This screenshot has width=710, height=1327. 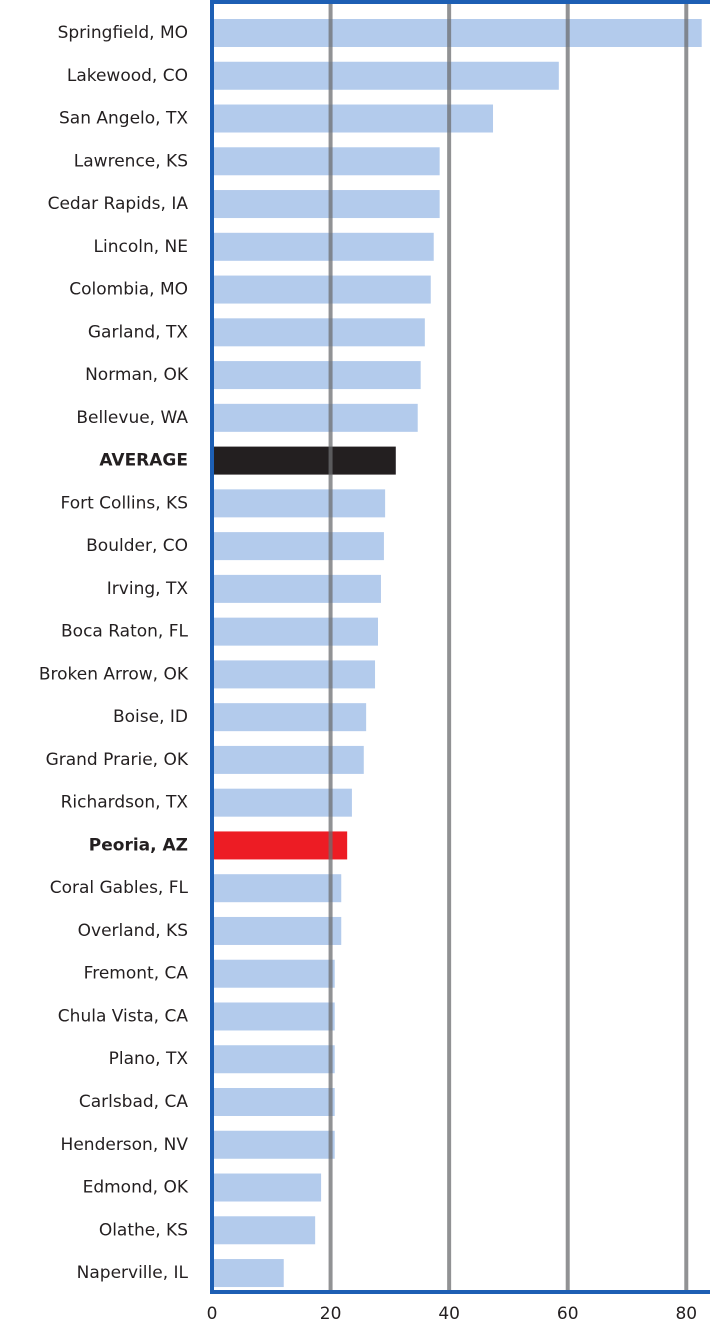 I want to click on y-tick-label: Edmond, OK, so click(x=136, y=1188).